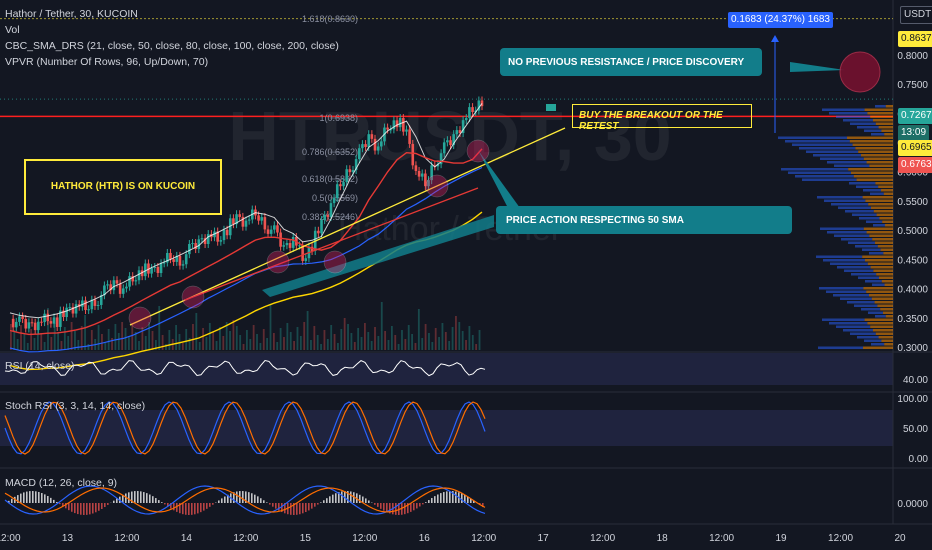  What do you see at coordinates (651, 121) in the screenshot?
I see `buy-breakout-text: BUY THE BREAKOUT OR THE RETEST` at bounding box center [651, 121].